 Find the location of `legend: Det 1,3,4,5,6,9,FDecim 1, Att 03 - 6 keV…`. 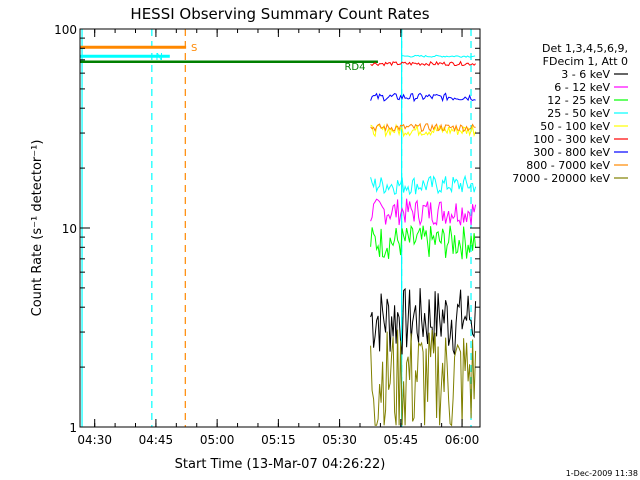

legend: Det 1,3,4,5,6,9,FDecim 1, Att 03 - 6 keV… is located at coordinates (570, 113).